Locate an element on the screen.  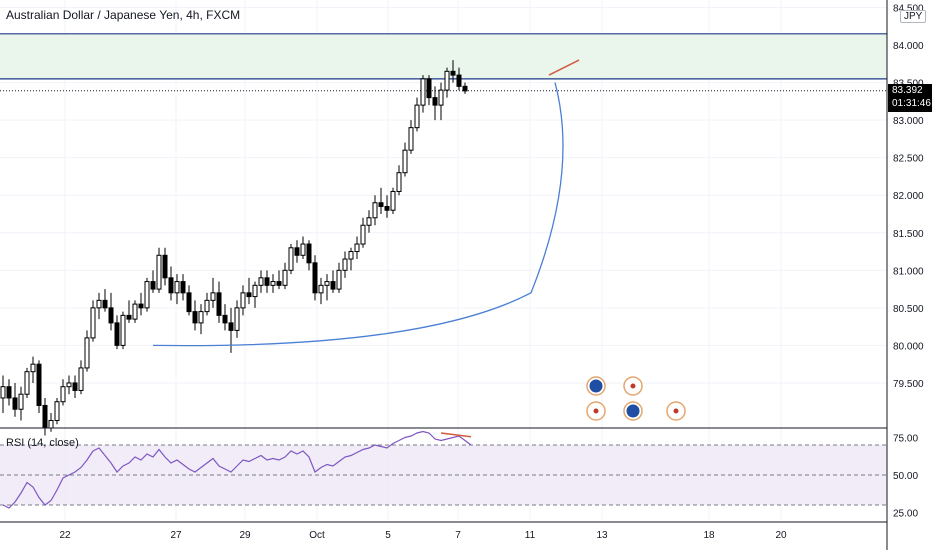
currency-badge: JPY is located at coordinates (913, 16).